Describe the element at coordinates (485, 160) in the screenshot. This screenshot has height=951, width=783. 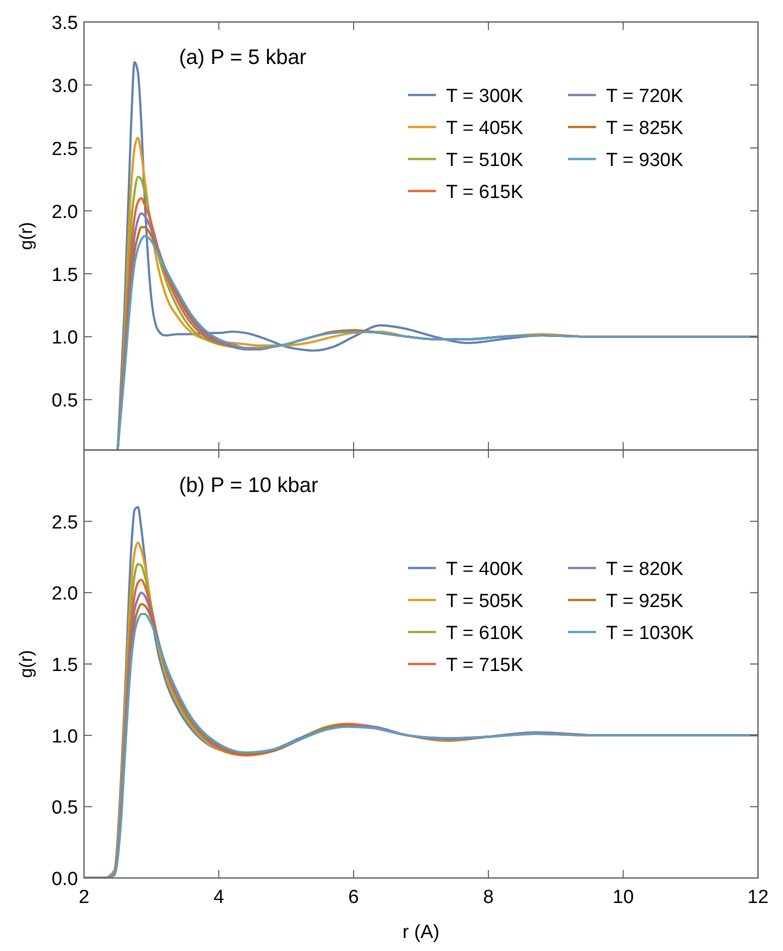
I see `legend-label: T = 510K` at that location.